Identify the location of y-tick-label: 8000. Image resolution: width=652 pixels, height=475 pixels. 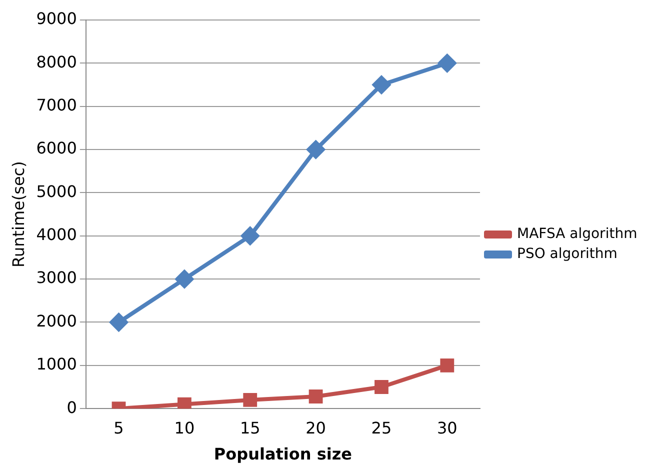
(56, 62).